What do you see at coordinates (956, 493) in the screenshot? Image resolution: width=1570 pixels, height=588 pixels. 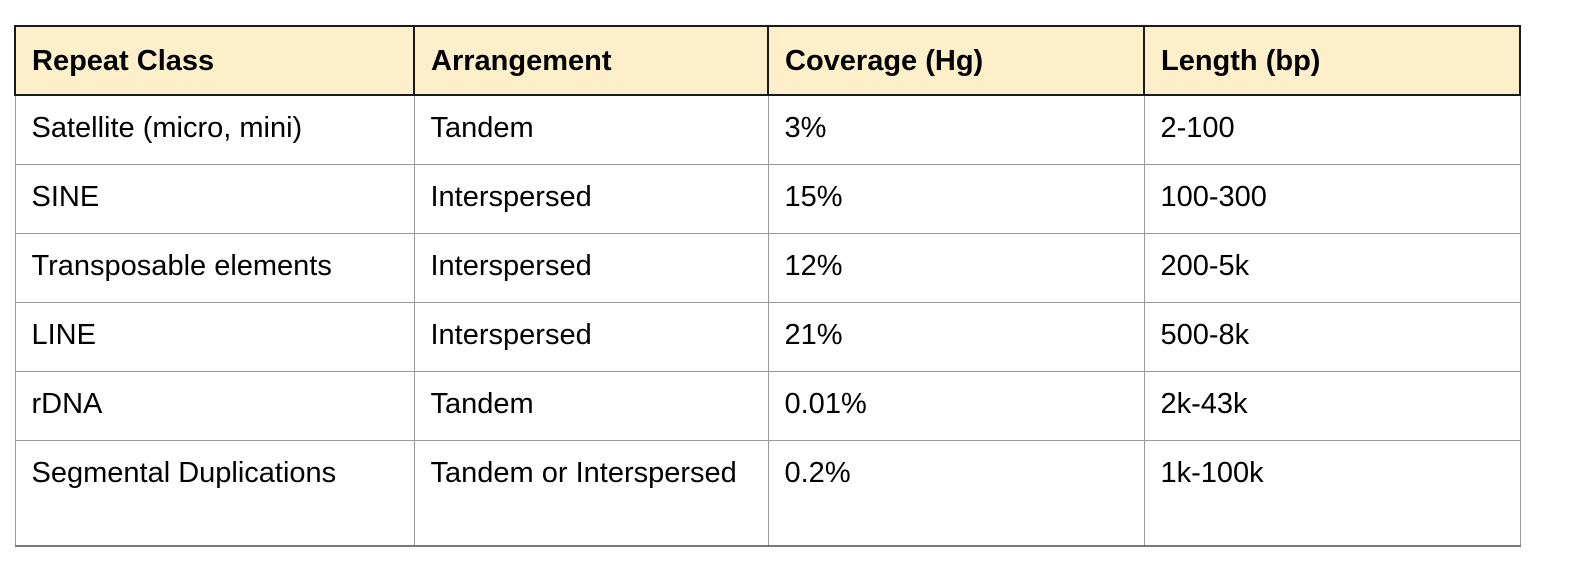 I see `cell-coverage: 0.2%` at bounding box center [956, 493].